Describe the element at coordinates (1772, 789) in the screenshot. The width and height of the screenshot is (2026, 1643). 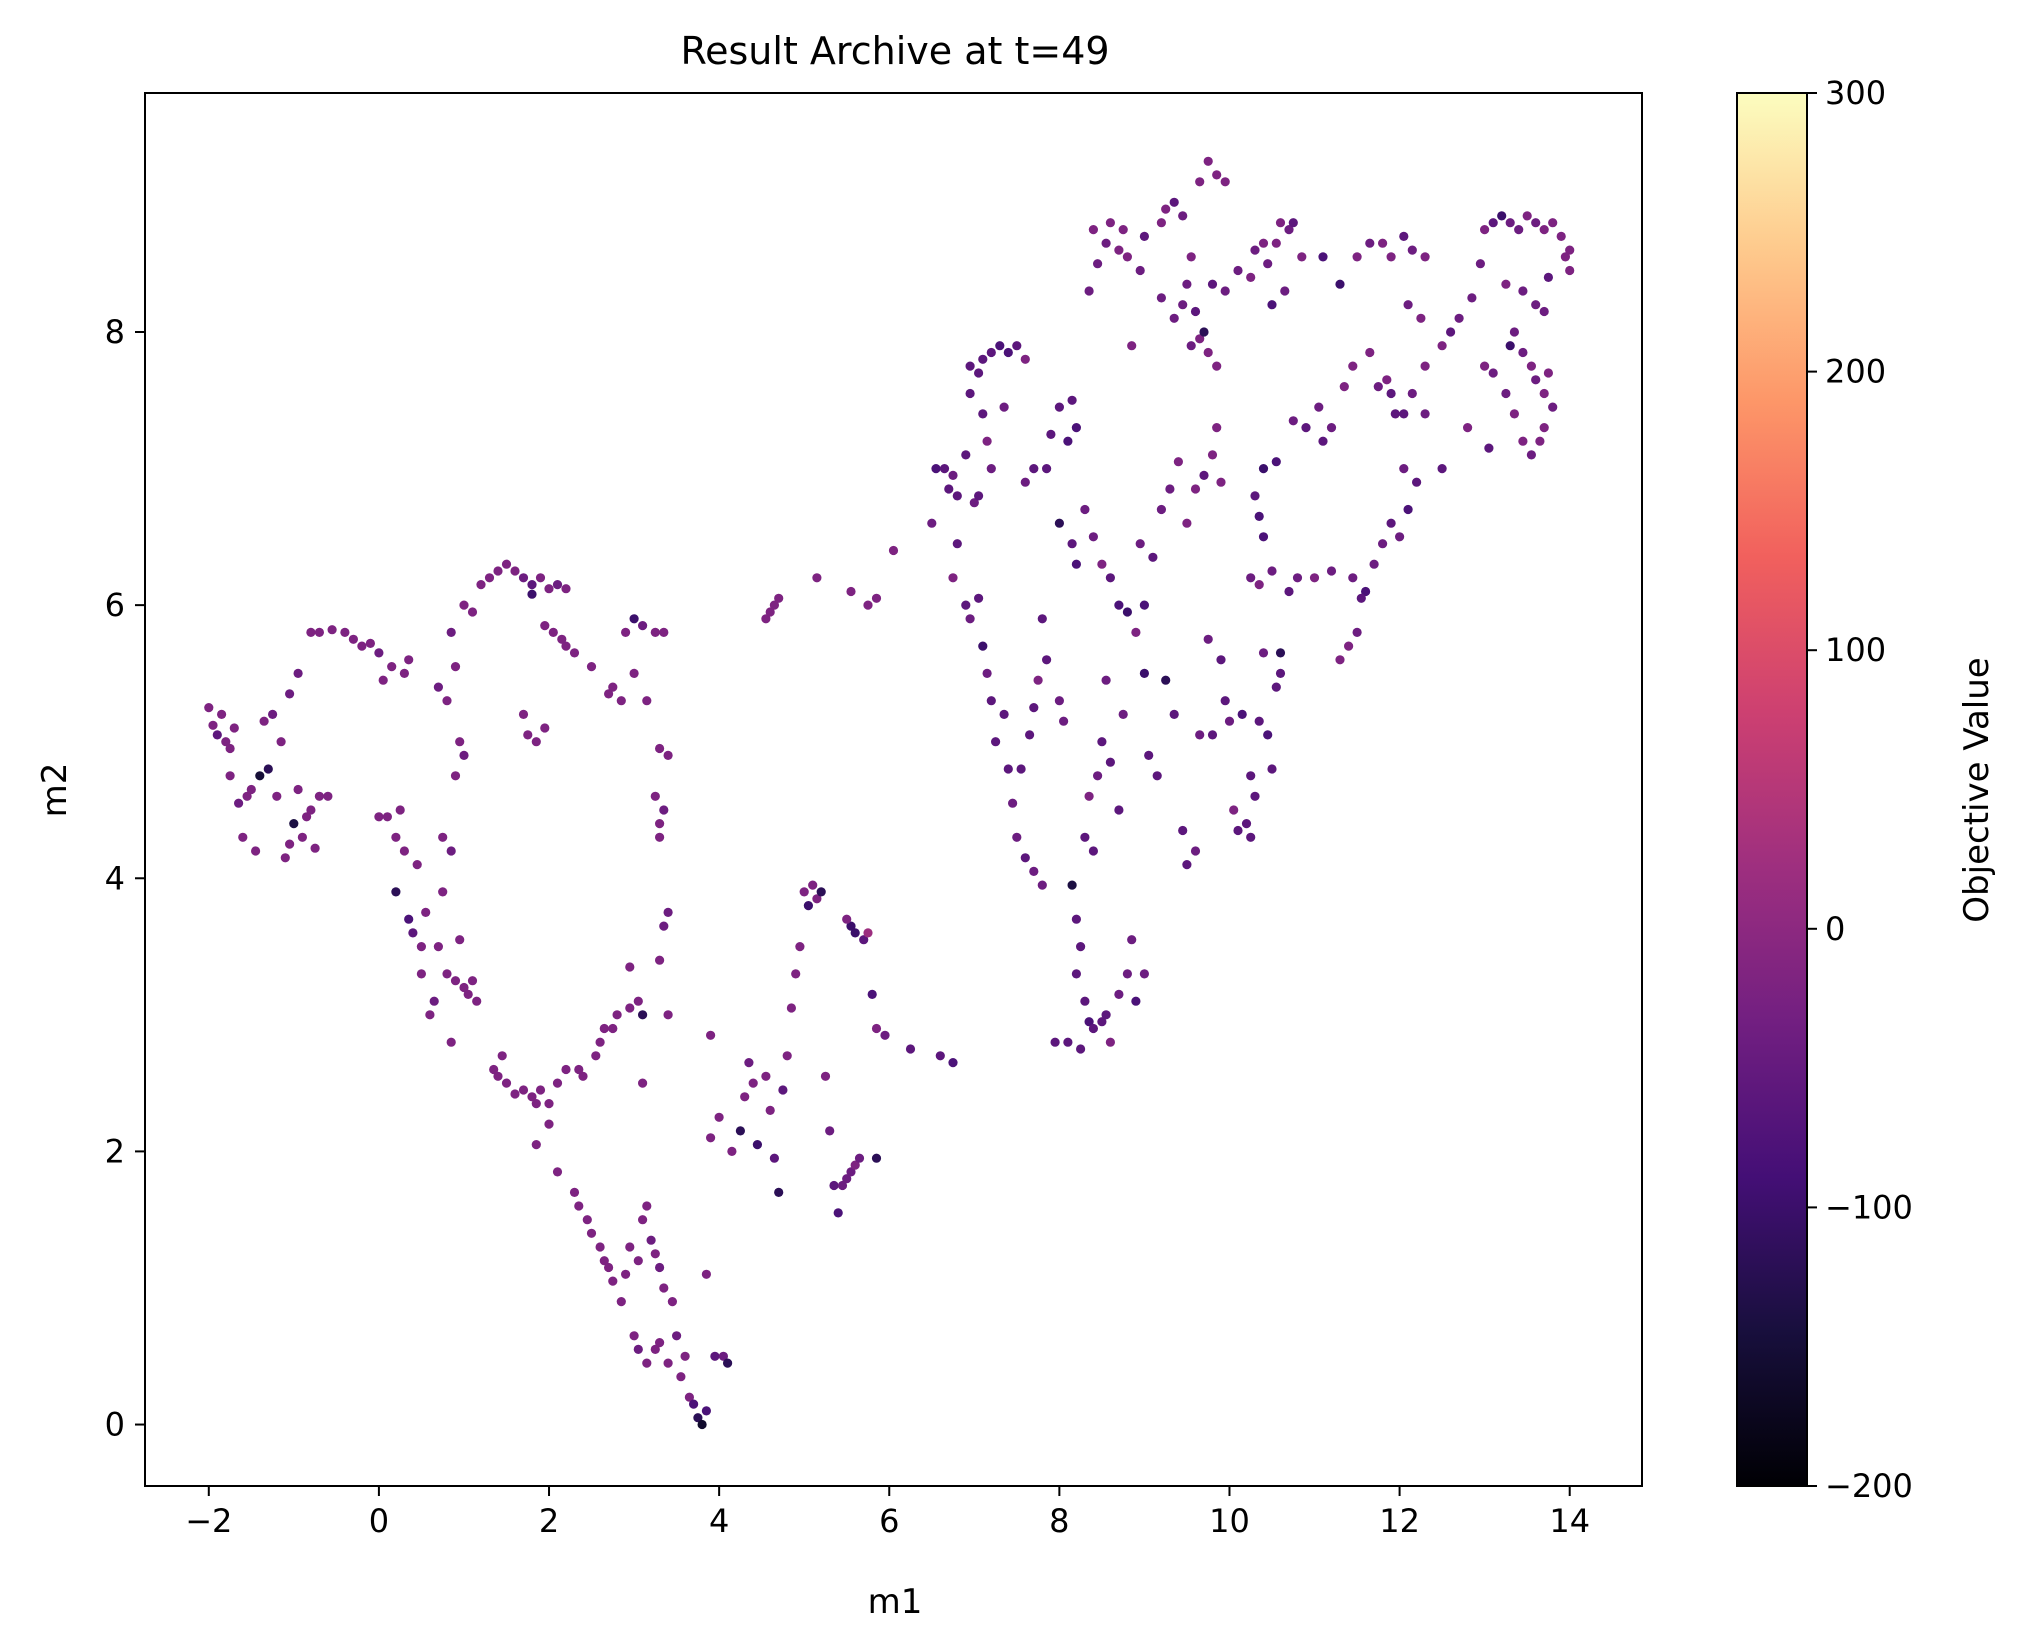
I see `colorbar-frame` at that location.